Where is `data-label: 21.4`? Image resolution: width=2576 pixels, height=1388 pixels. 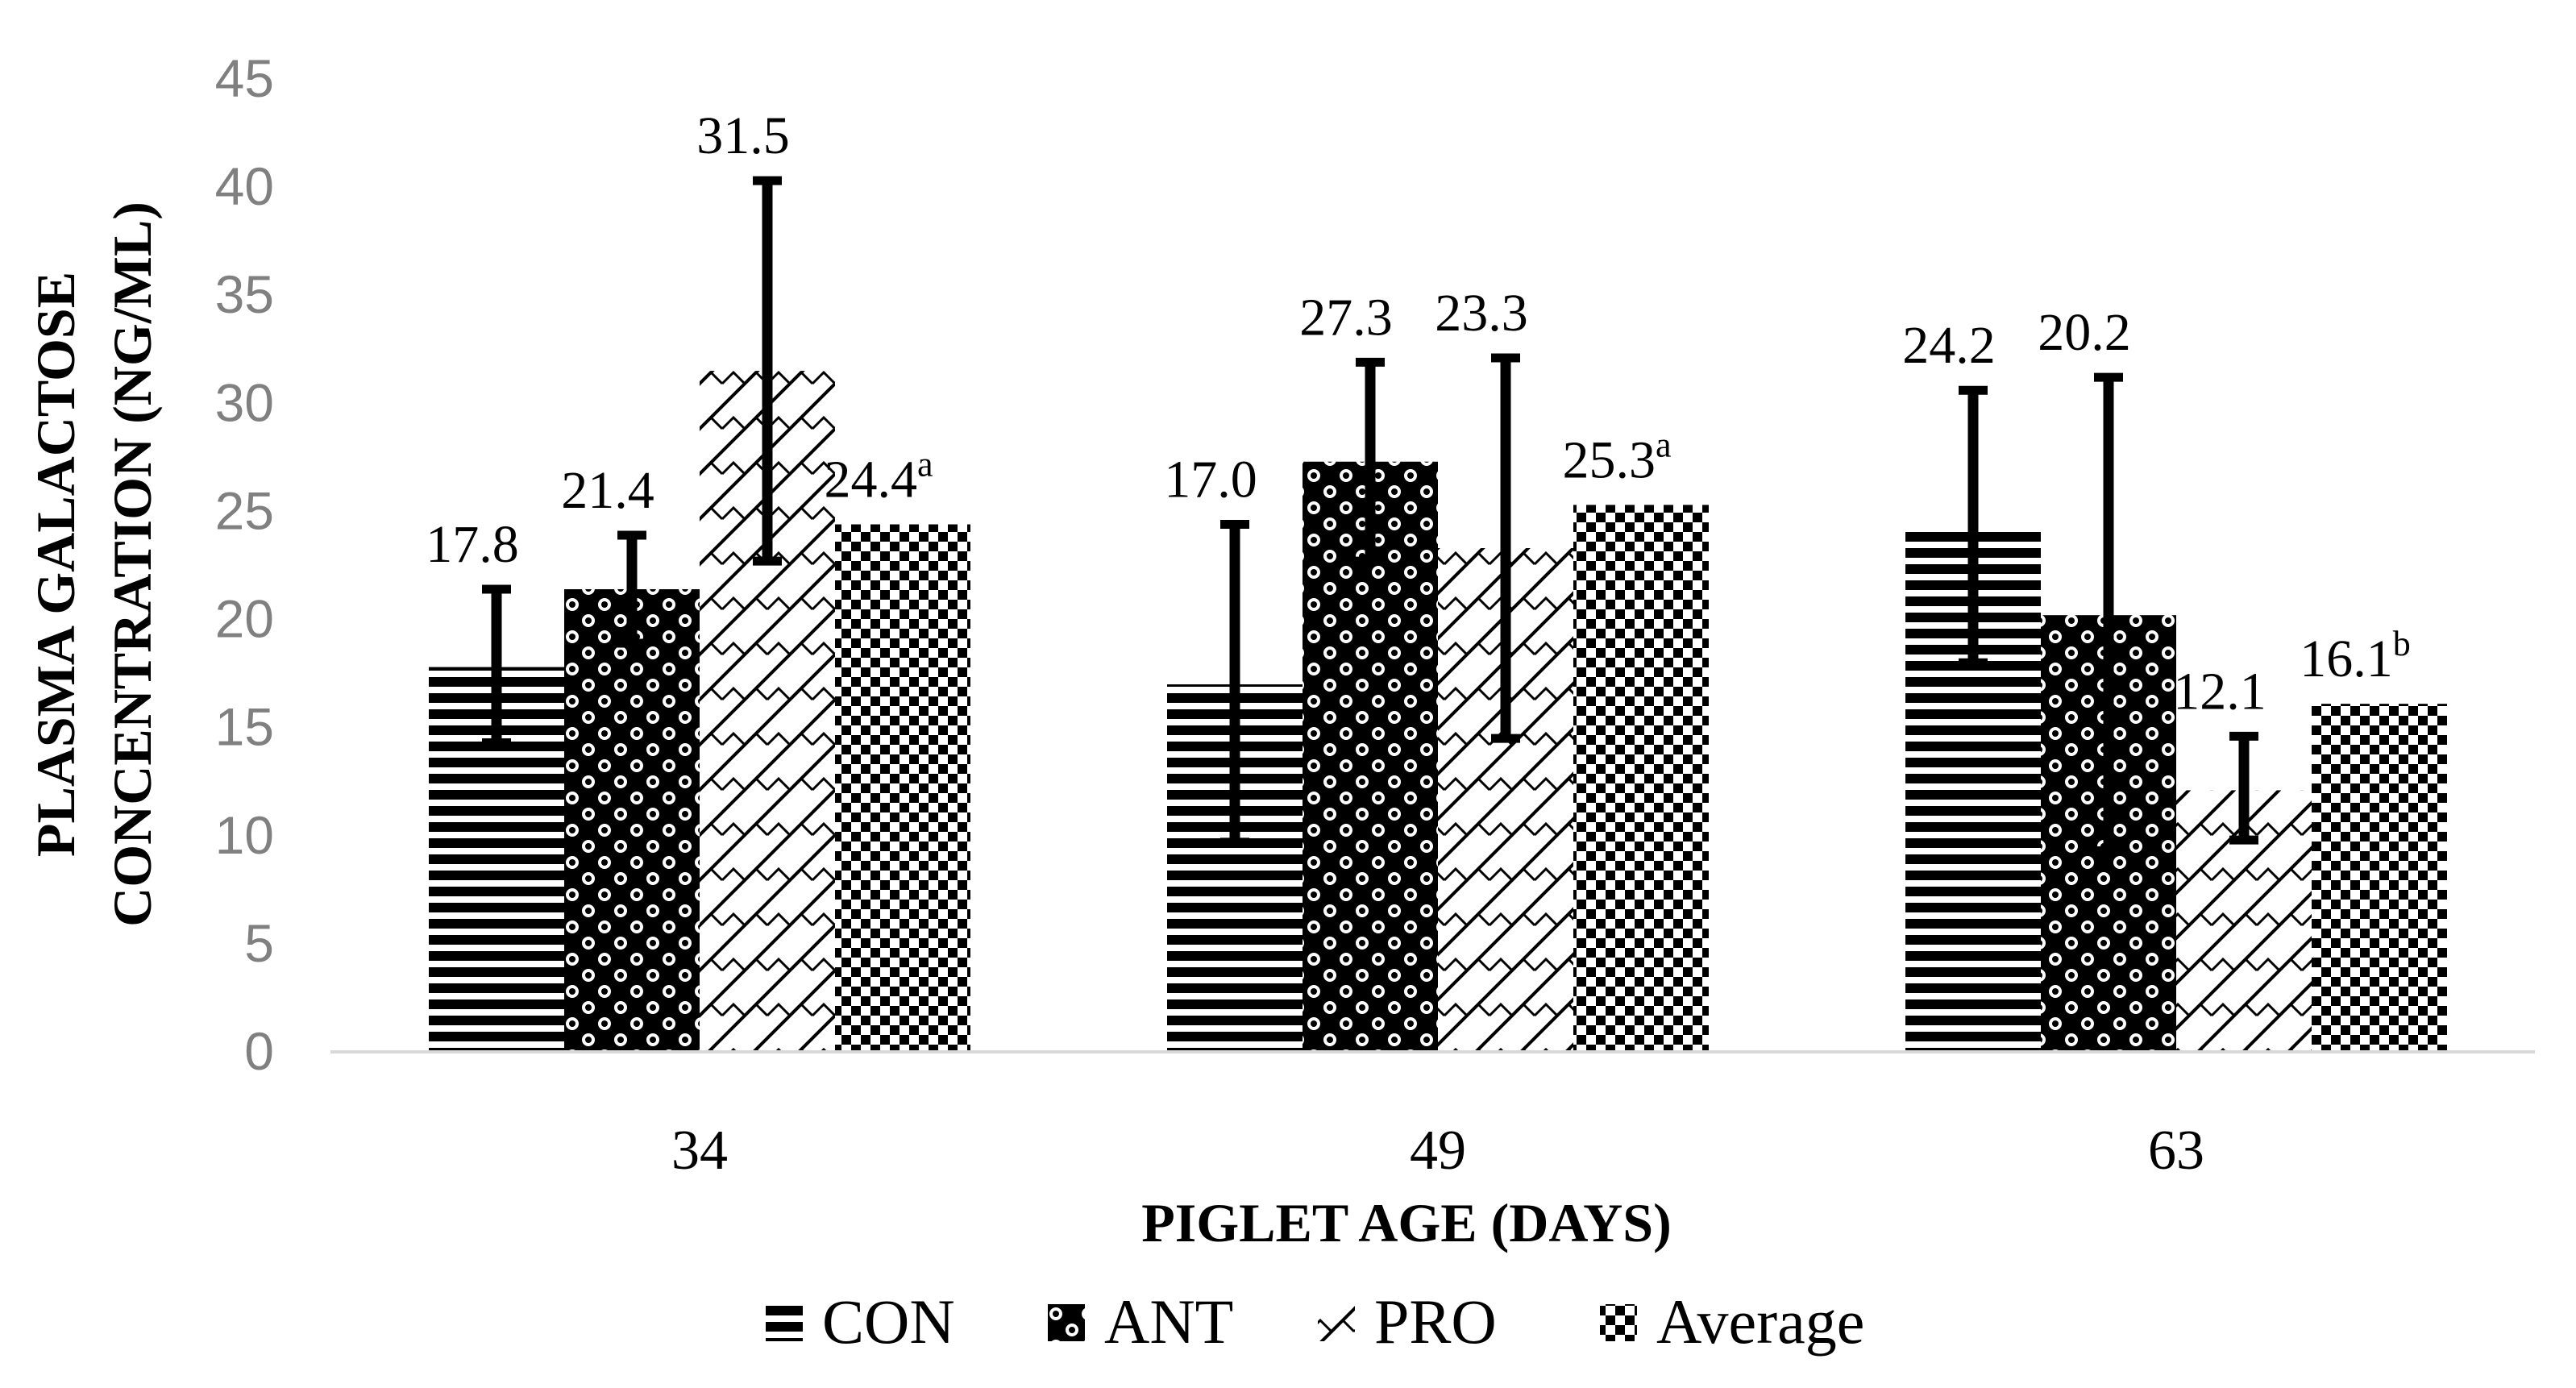 data-label: 21.4 is located at coordinates (607, 490).